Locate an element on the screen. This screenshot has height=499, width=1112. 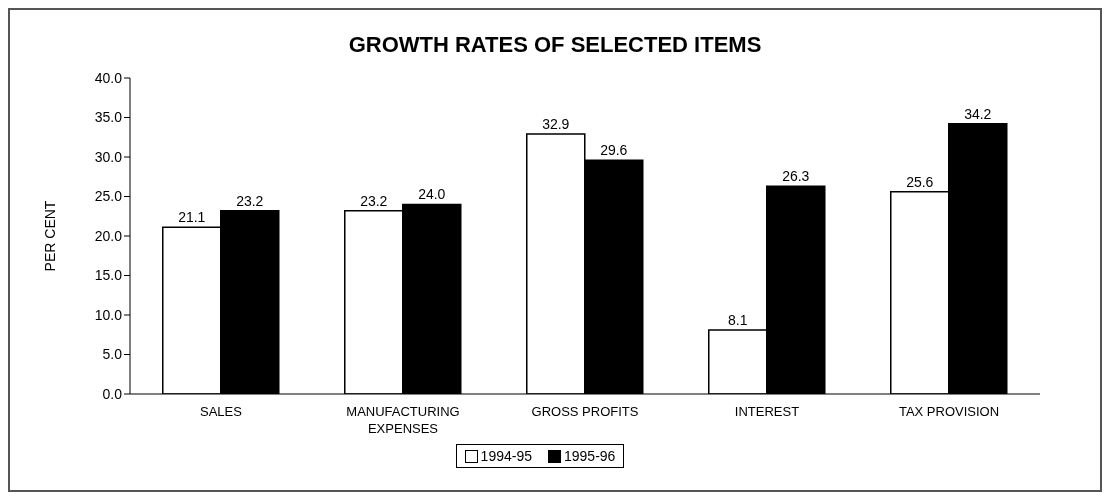
y-axis-title: PER CENT is located at coordinates (49, 236).